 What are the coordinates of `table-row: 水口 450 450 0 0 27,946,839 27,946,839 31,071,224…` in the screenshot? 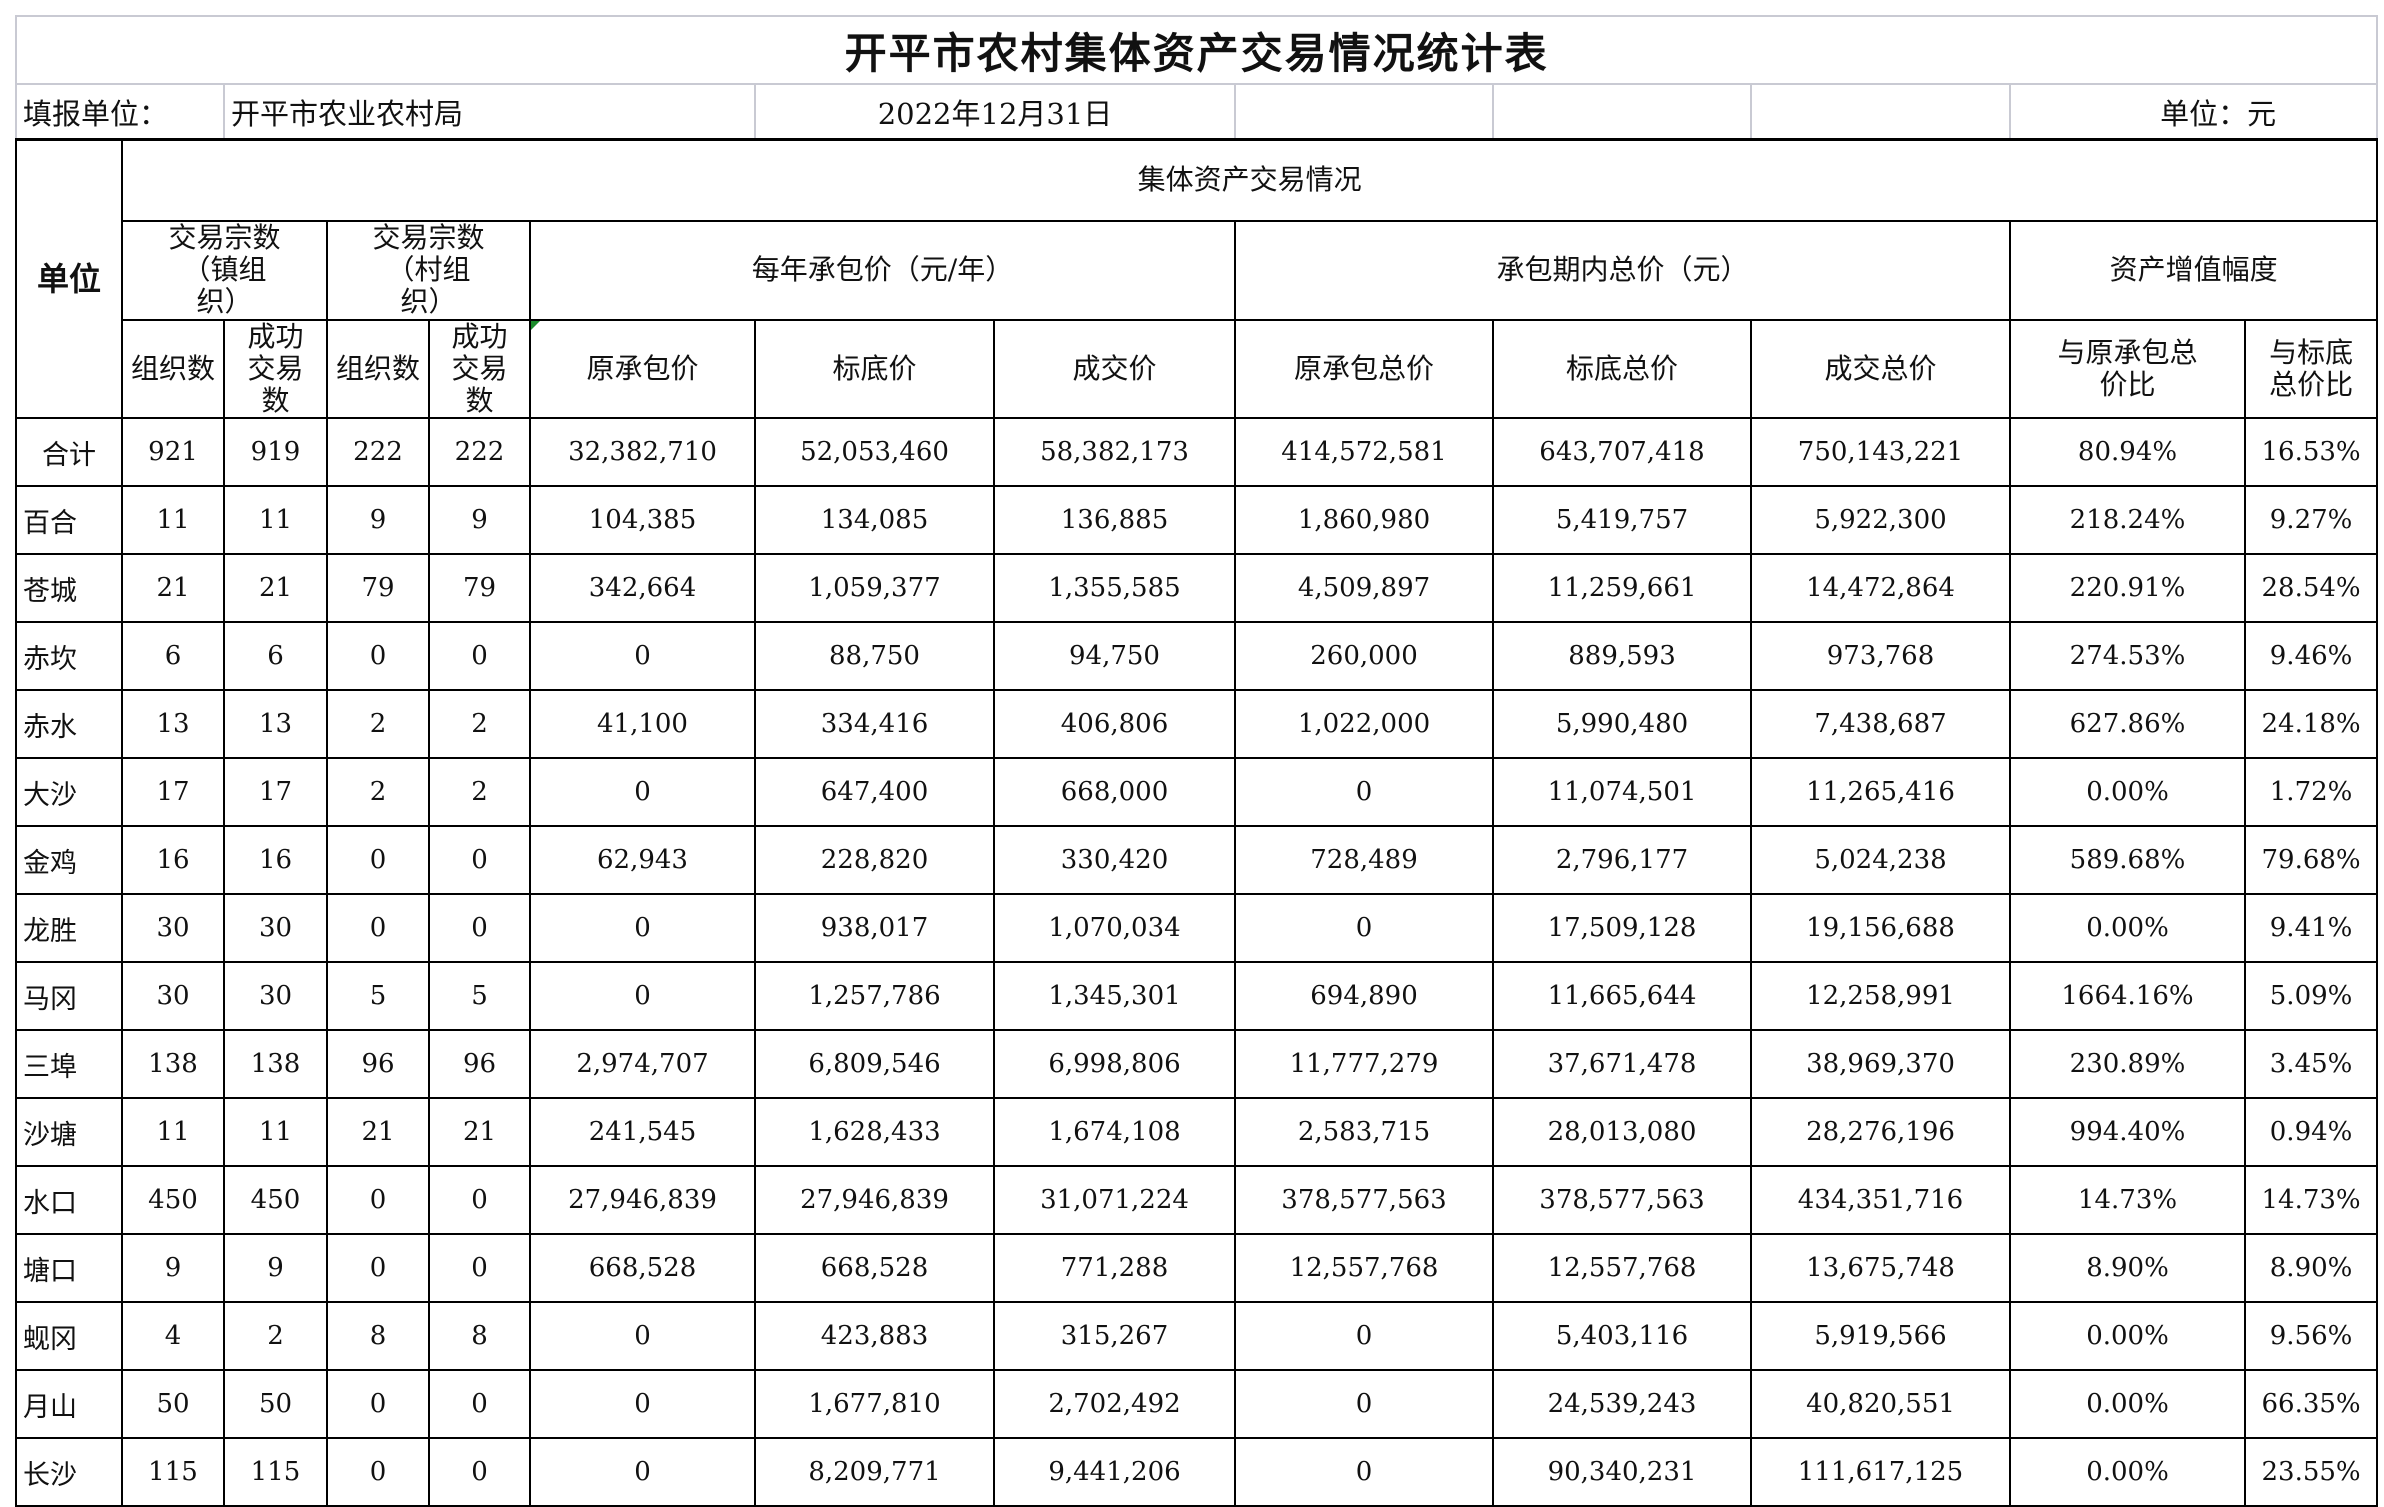 It's located at (1197, 1200).